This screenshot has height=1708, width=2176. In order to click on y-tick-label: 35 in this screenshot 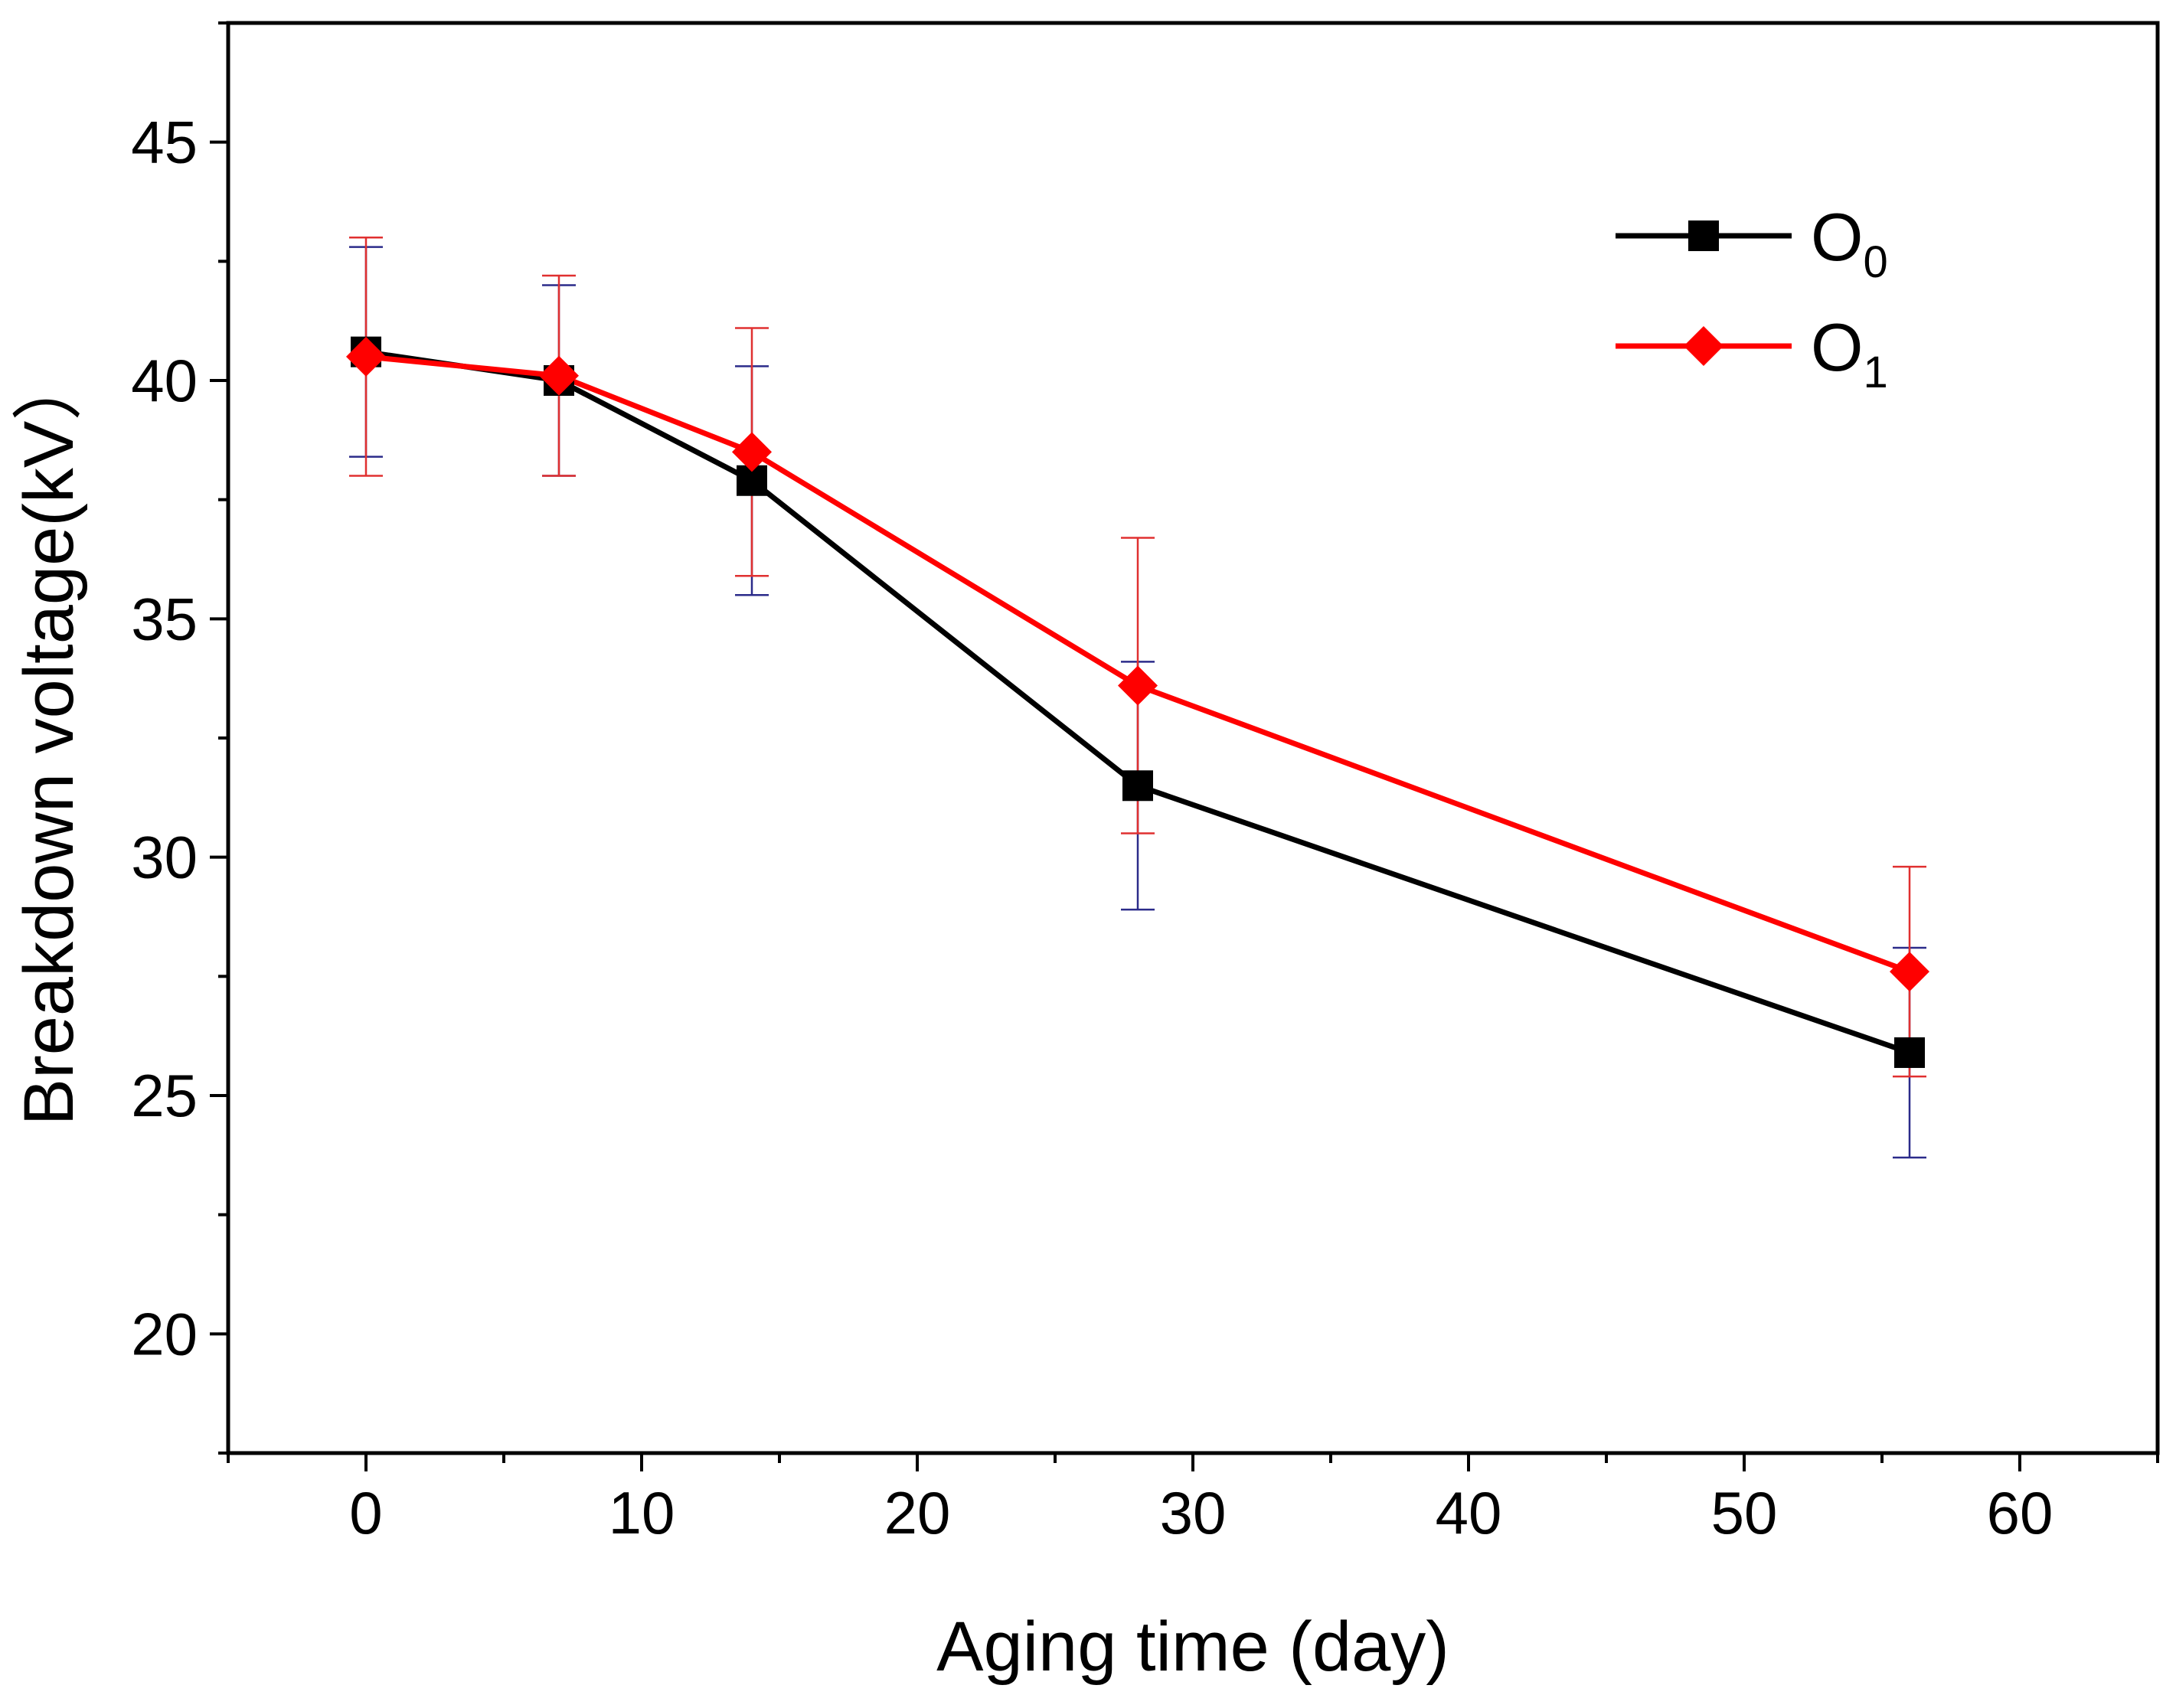, I will do `click(164, 619)`.